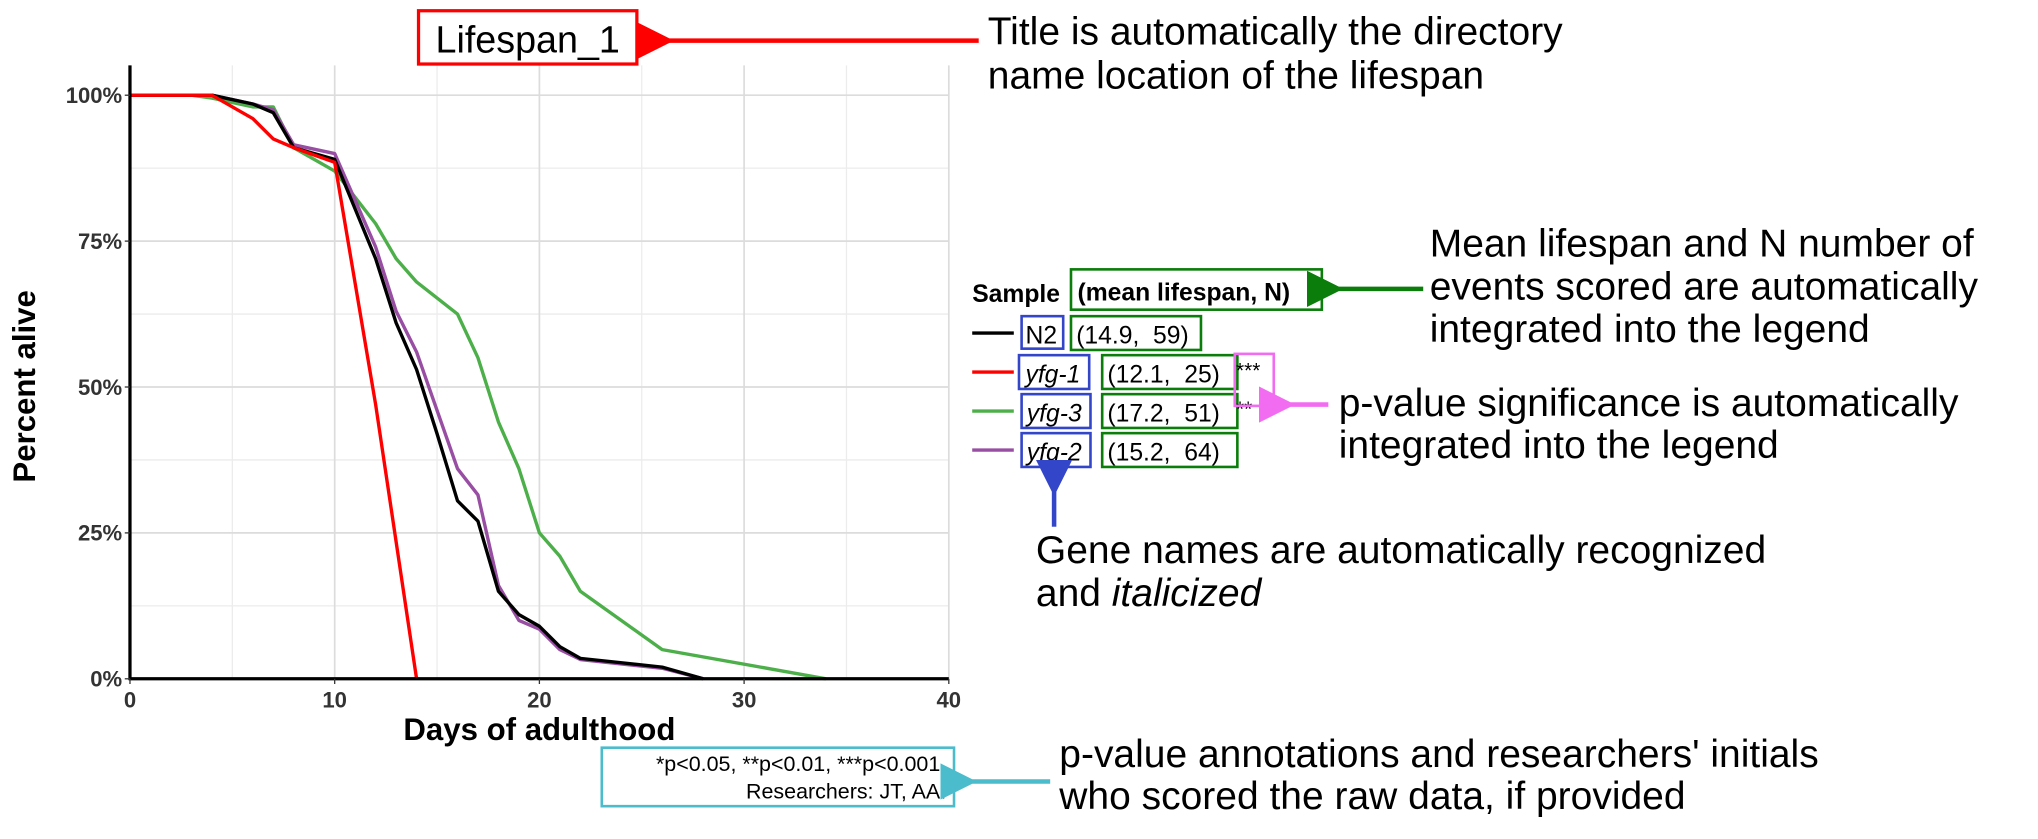  I want to click on legend-title: Sample, so click(1016, 294).